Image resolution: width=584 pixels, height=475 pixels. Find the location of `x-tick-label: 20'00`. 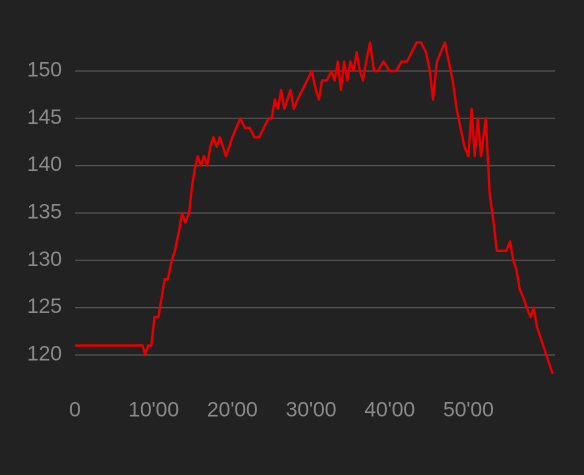

x-tick-label: 20'00 is located at coordinates (232, 410).